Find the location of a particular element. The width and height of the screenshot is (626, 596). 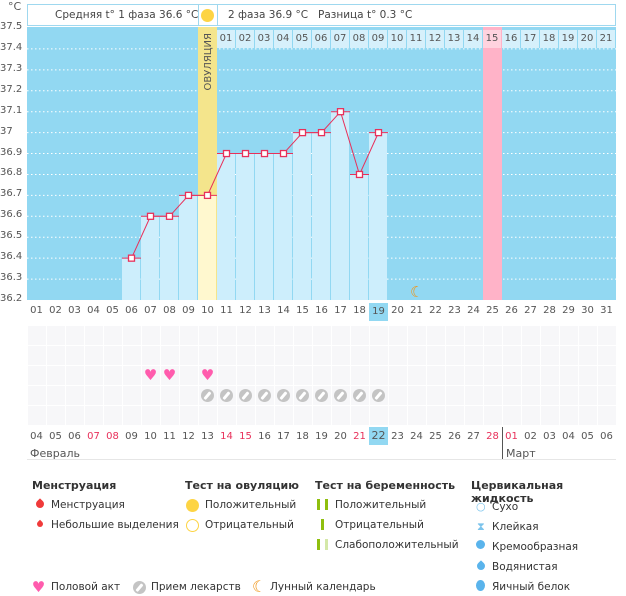

calendar-date: 08 is located at coordinates (112, 436).